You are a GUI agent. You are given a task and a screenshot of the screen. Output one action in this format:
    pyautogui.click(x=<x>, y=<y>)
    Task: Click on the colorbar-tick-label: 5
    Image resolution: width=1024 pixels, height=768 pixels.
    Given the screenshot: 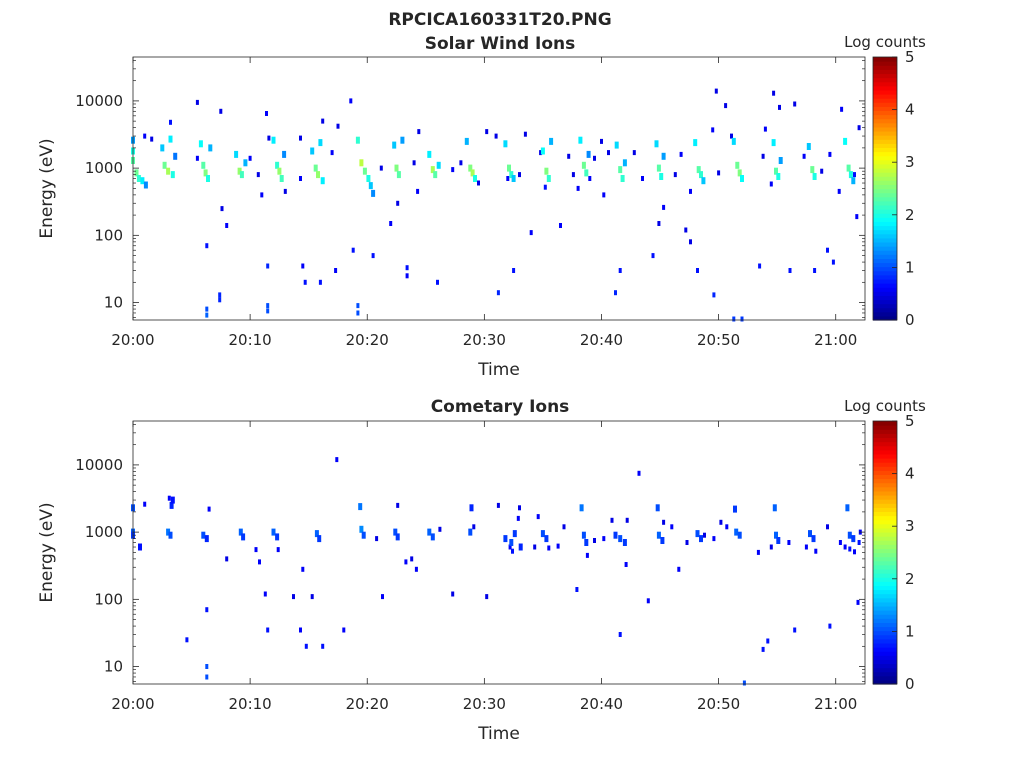 What is the action you would take?
    pyautogui.click(x=910, y=421)
    